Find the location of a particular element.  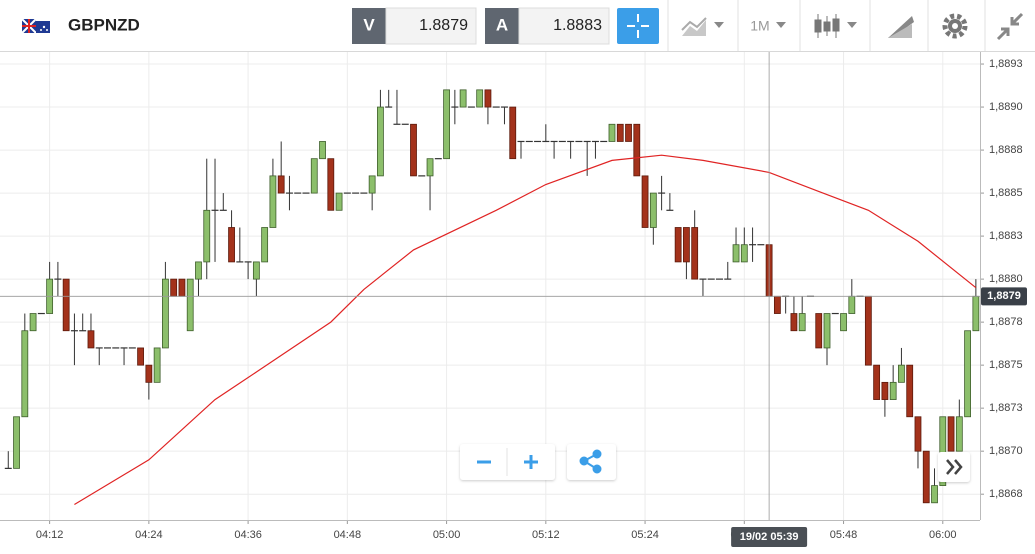

y-tick-label: 1,8880 is located at coordinates (1006, 279).